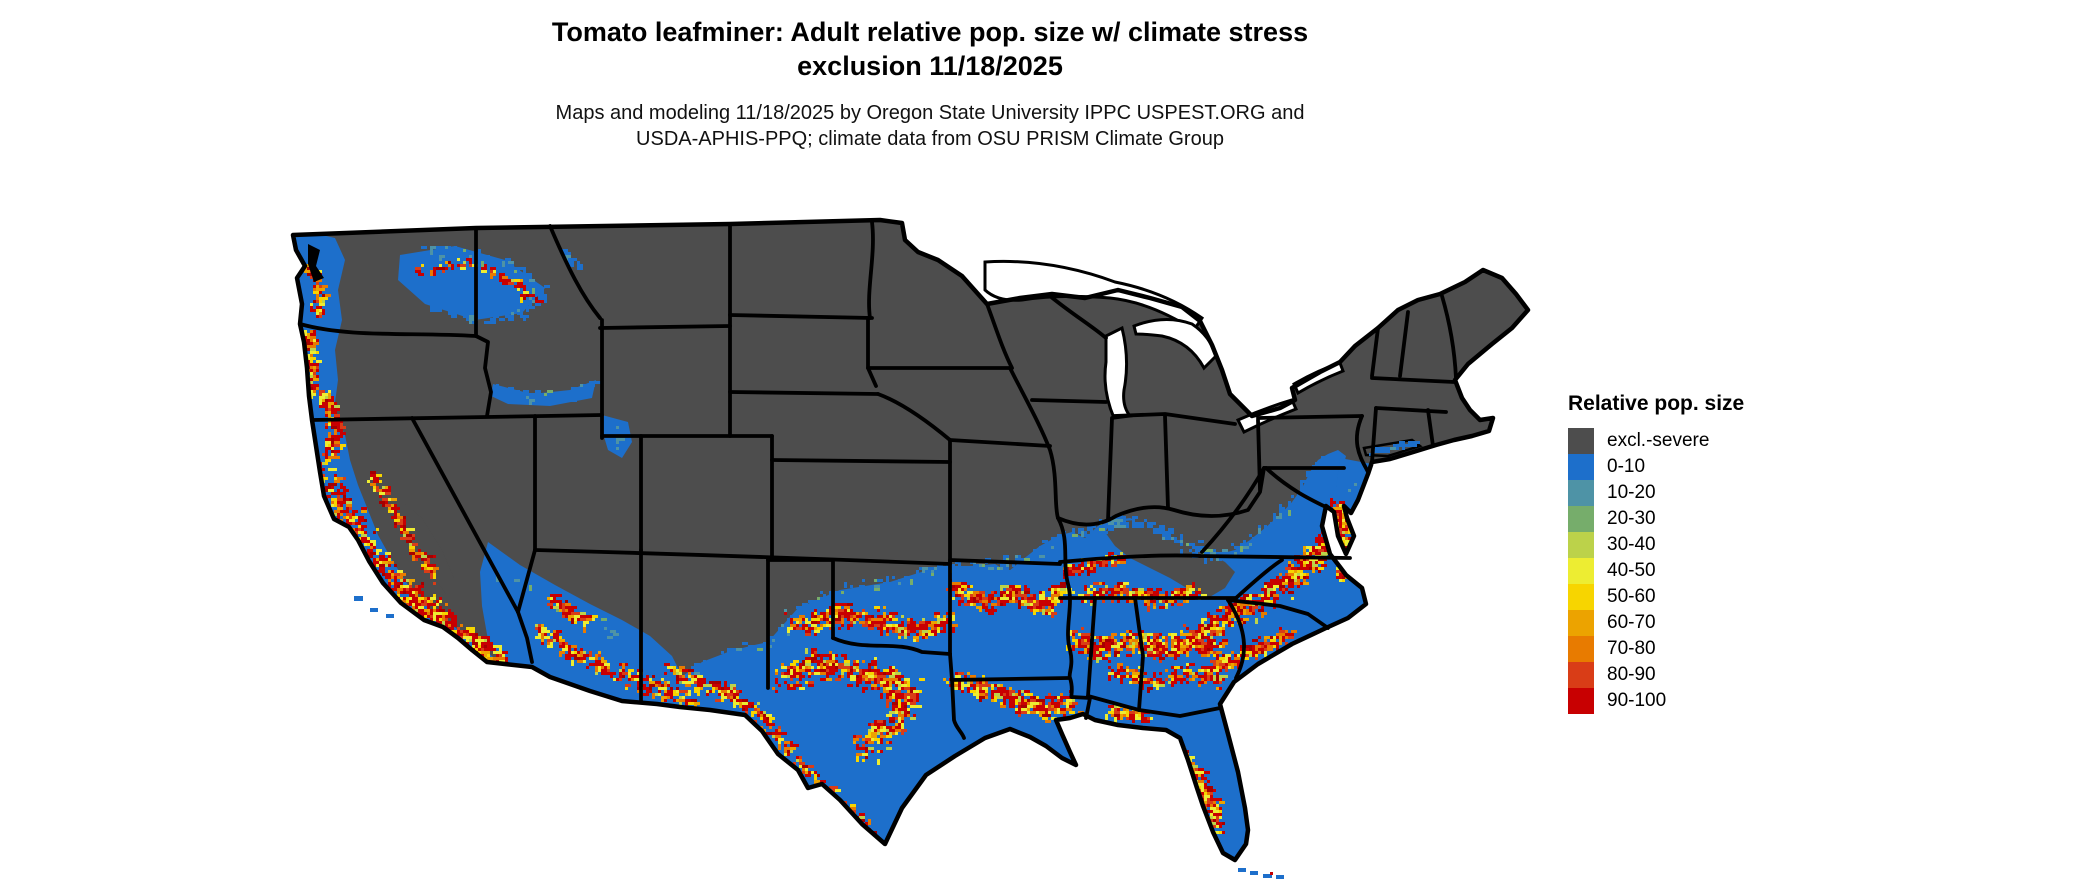  I want to click on legend-item: 80-90, so click(1656, 675).